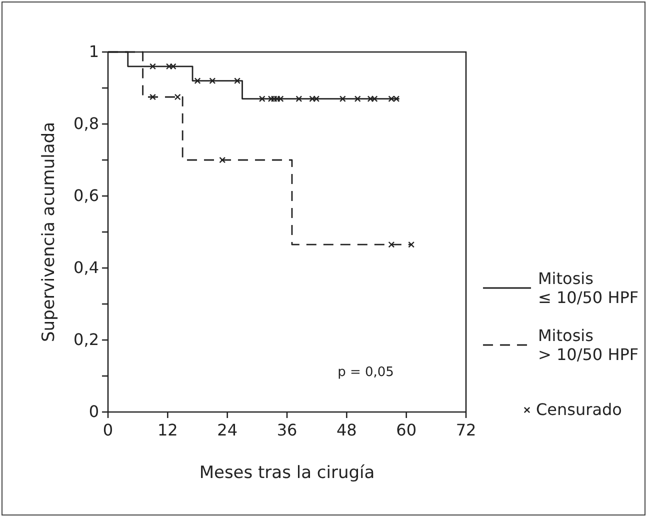 The height and width of the screenshot is (518, 648). What do you see at coordinates (93, 52) in the screenshot?
I see `y-tick-label: 1` at bounding box center [93, 52].